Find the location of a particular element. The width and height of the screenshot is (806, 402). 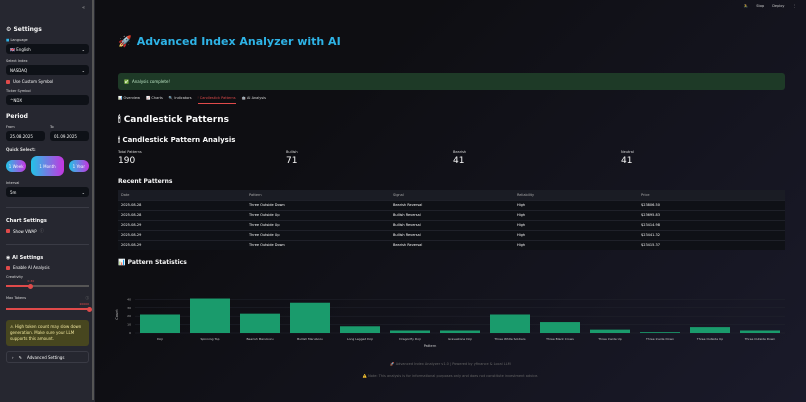

more-menu-icon: ⋮ is located at coordinates (794, 6).